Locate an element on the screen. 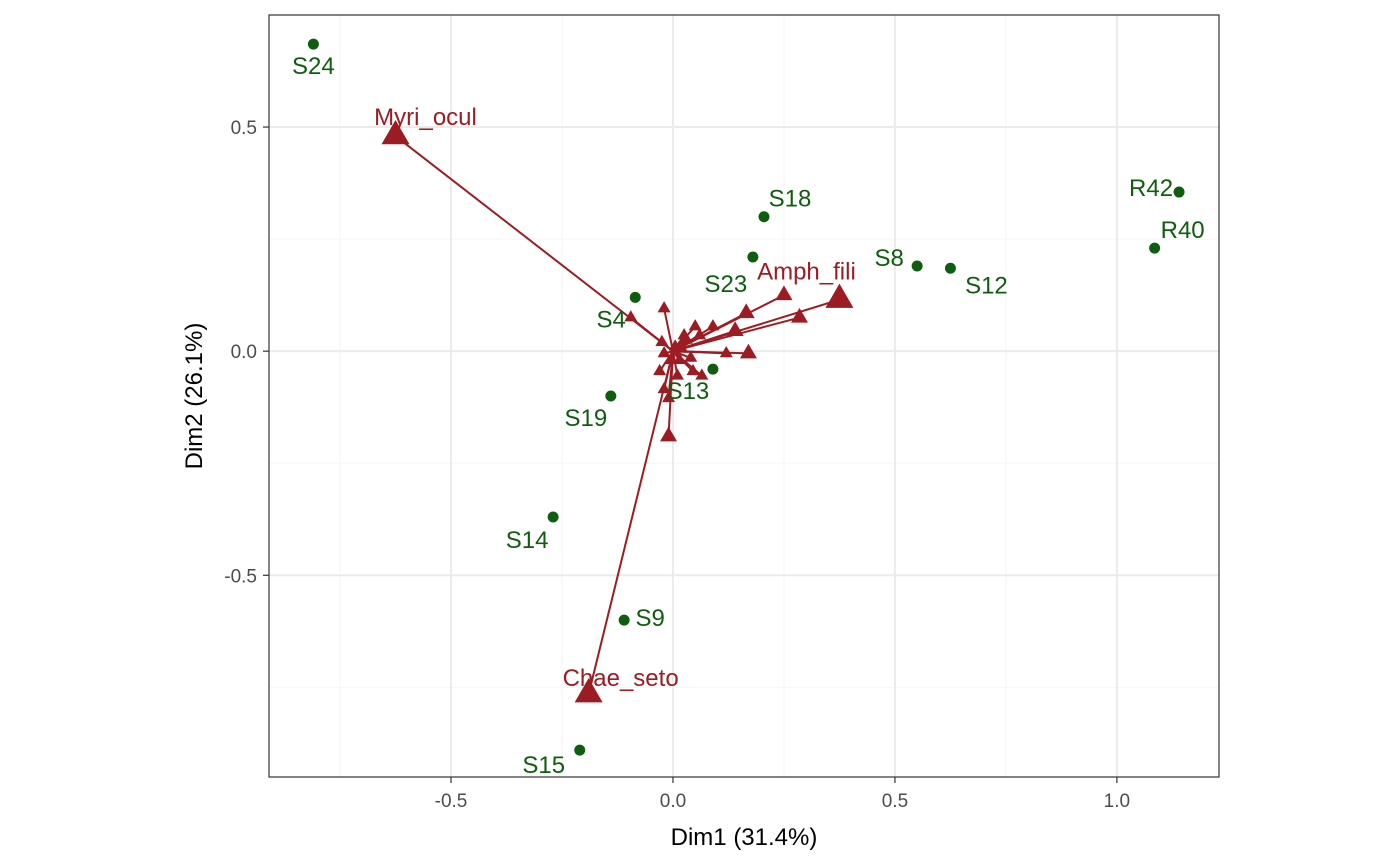  species-label: Myri_ocul is located at coordinates (425, 117).